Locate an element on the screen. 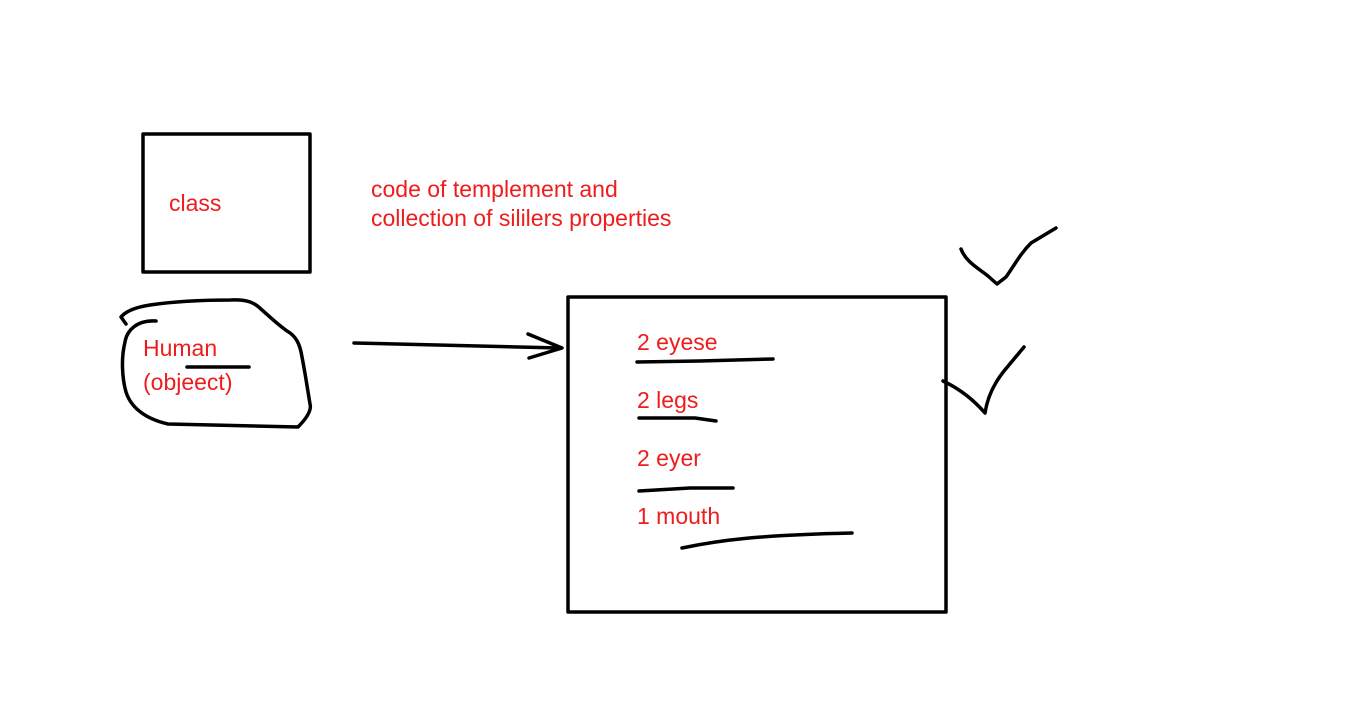 This screenshot has height=715, width=1366. property-item: 2 legs is located at coordinates (668, 400).